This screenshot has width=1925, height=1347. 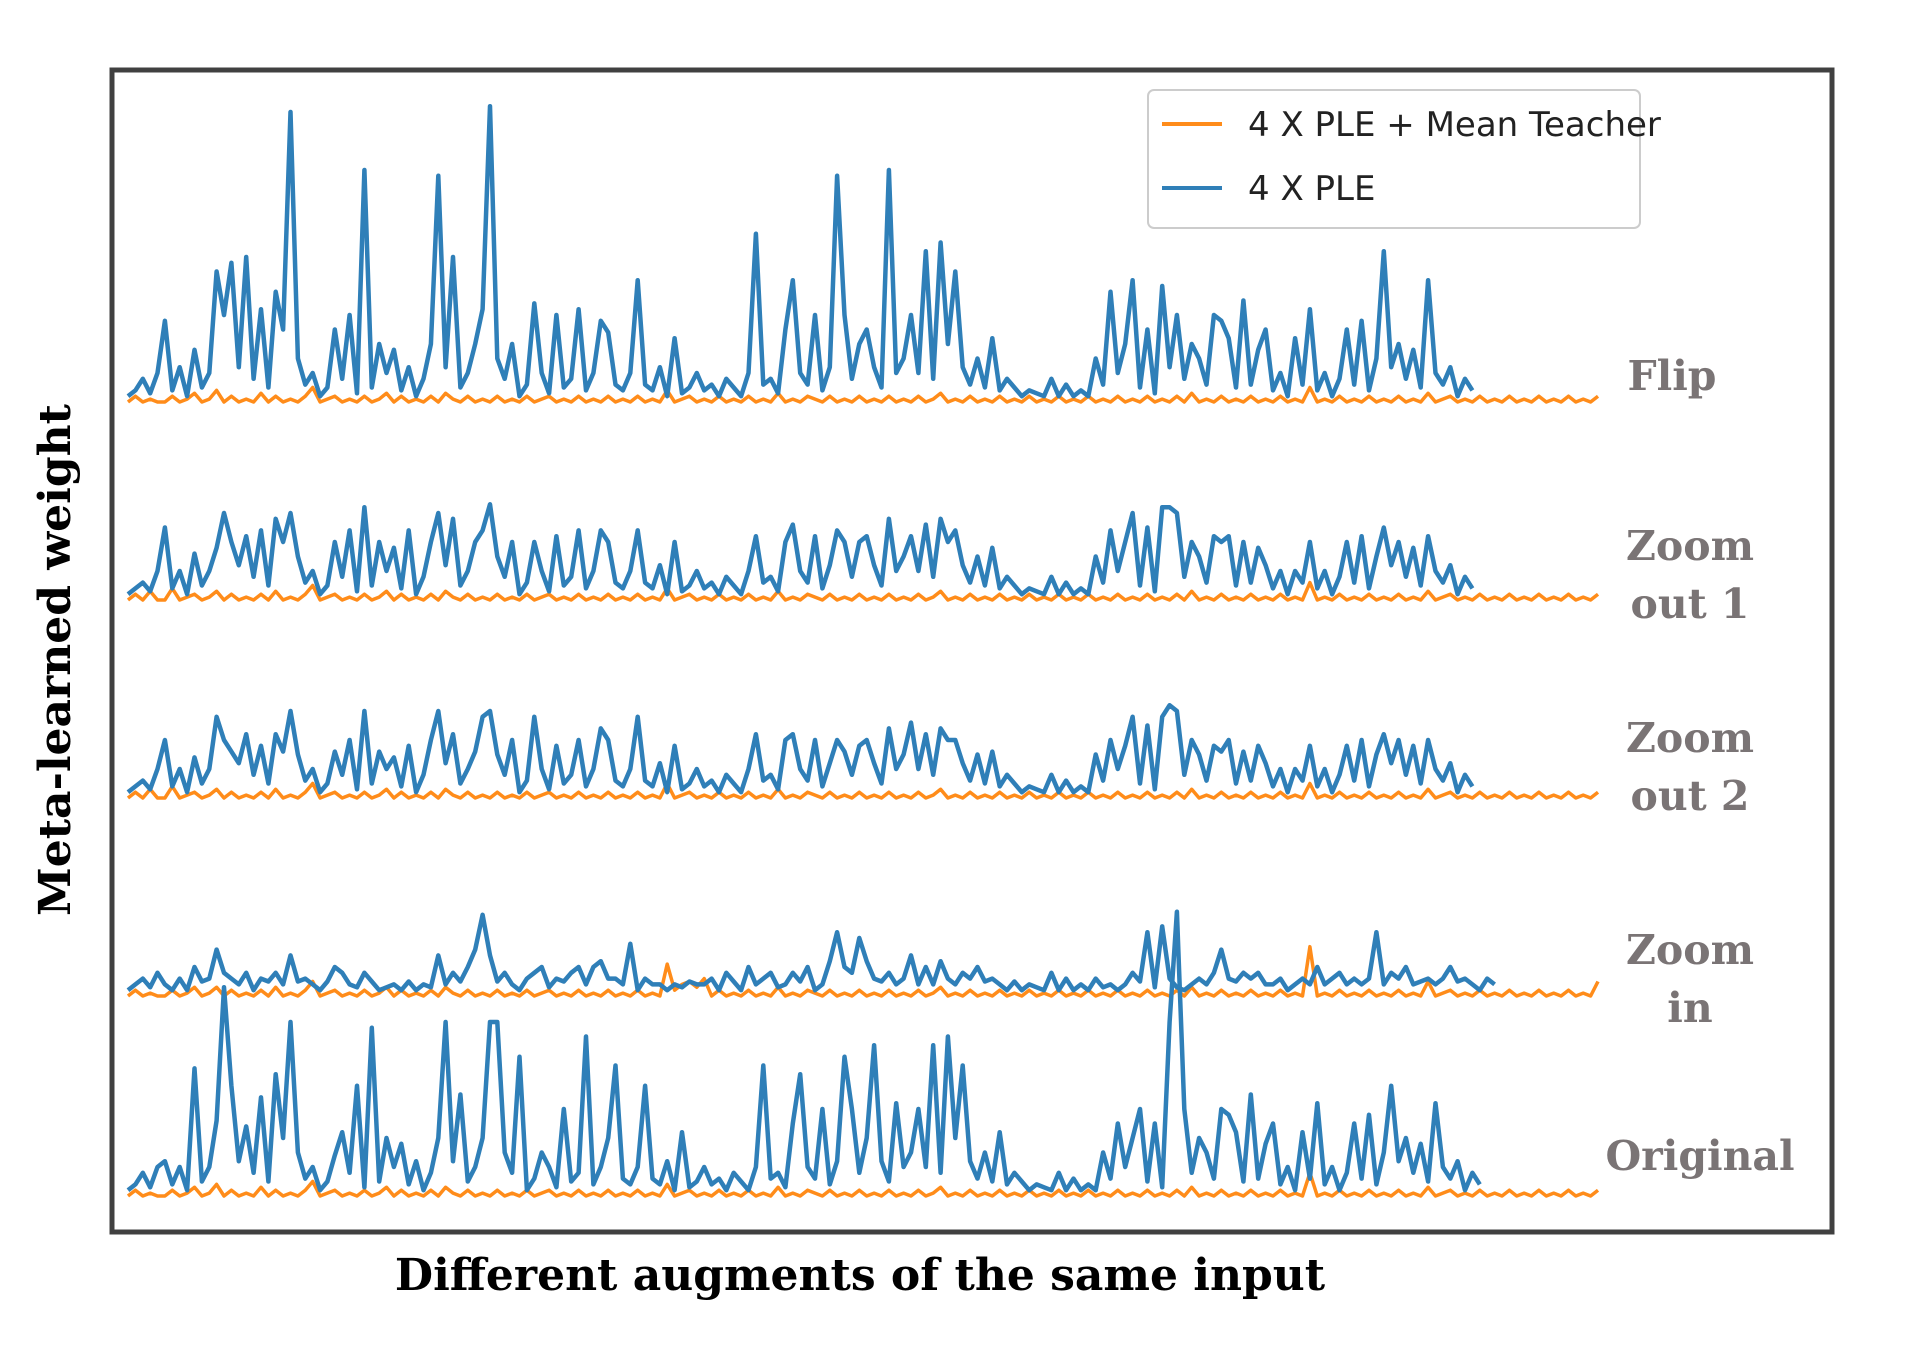 I want to click on track-label-zoom-in-line-2: in, so click(x=1689, y=1008).